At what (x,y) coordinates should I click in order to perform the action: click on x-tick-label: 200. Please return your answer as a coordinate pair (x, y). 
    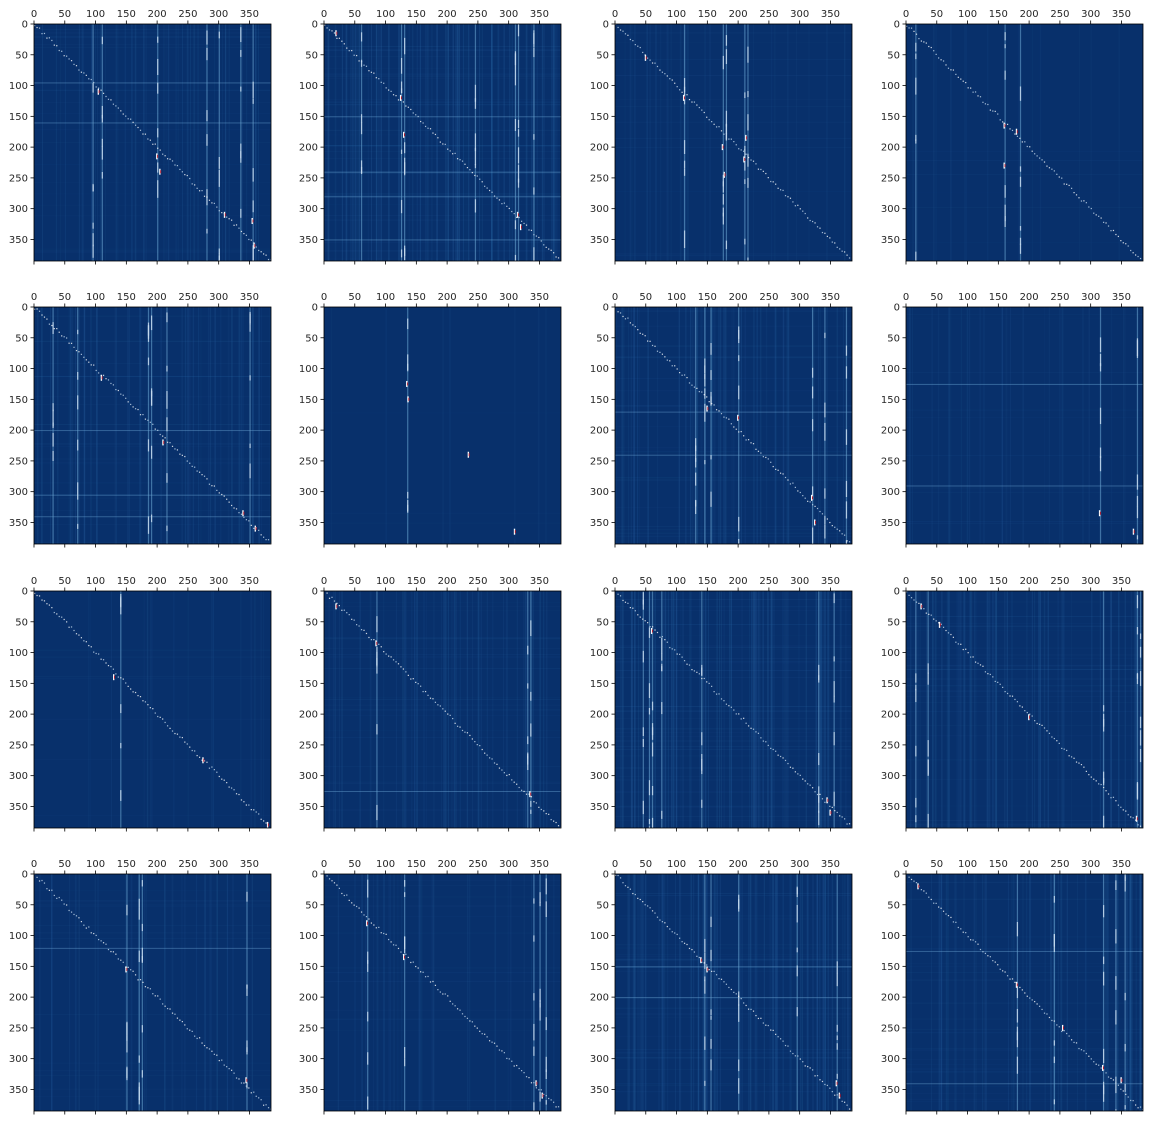
    Looking at the image, I should click on (447, 14).